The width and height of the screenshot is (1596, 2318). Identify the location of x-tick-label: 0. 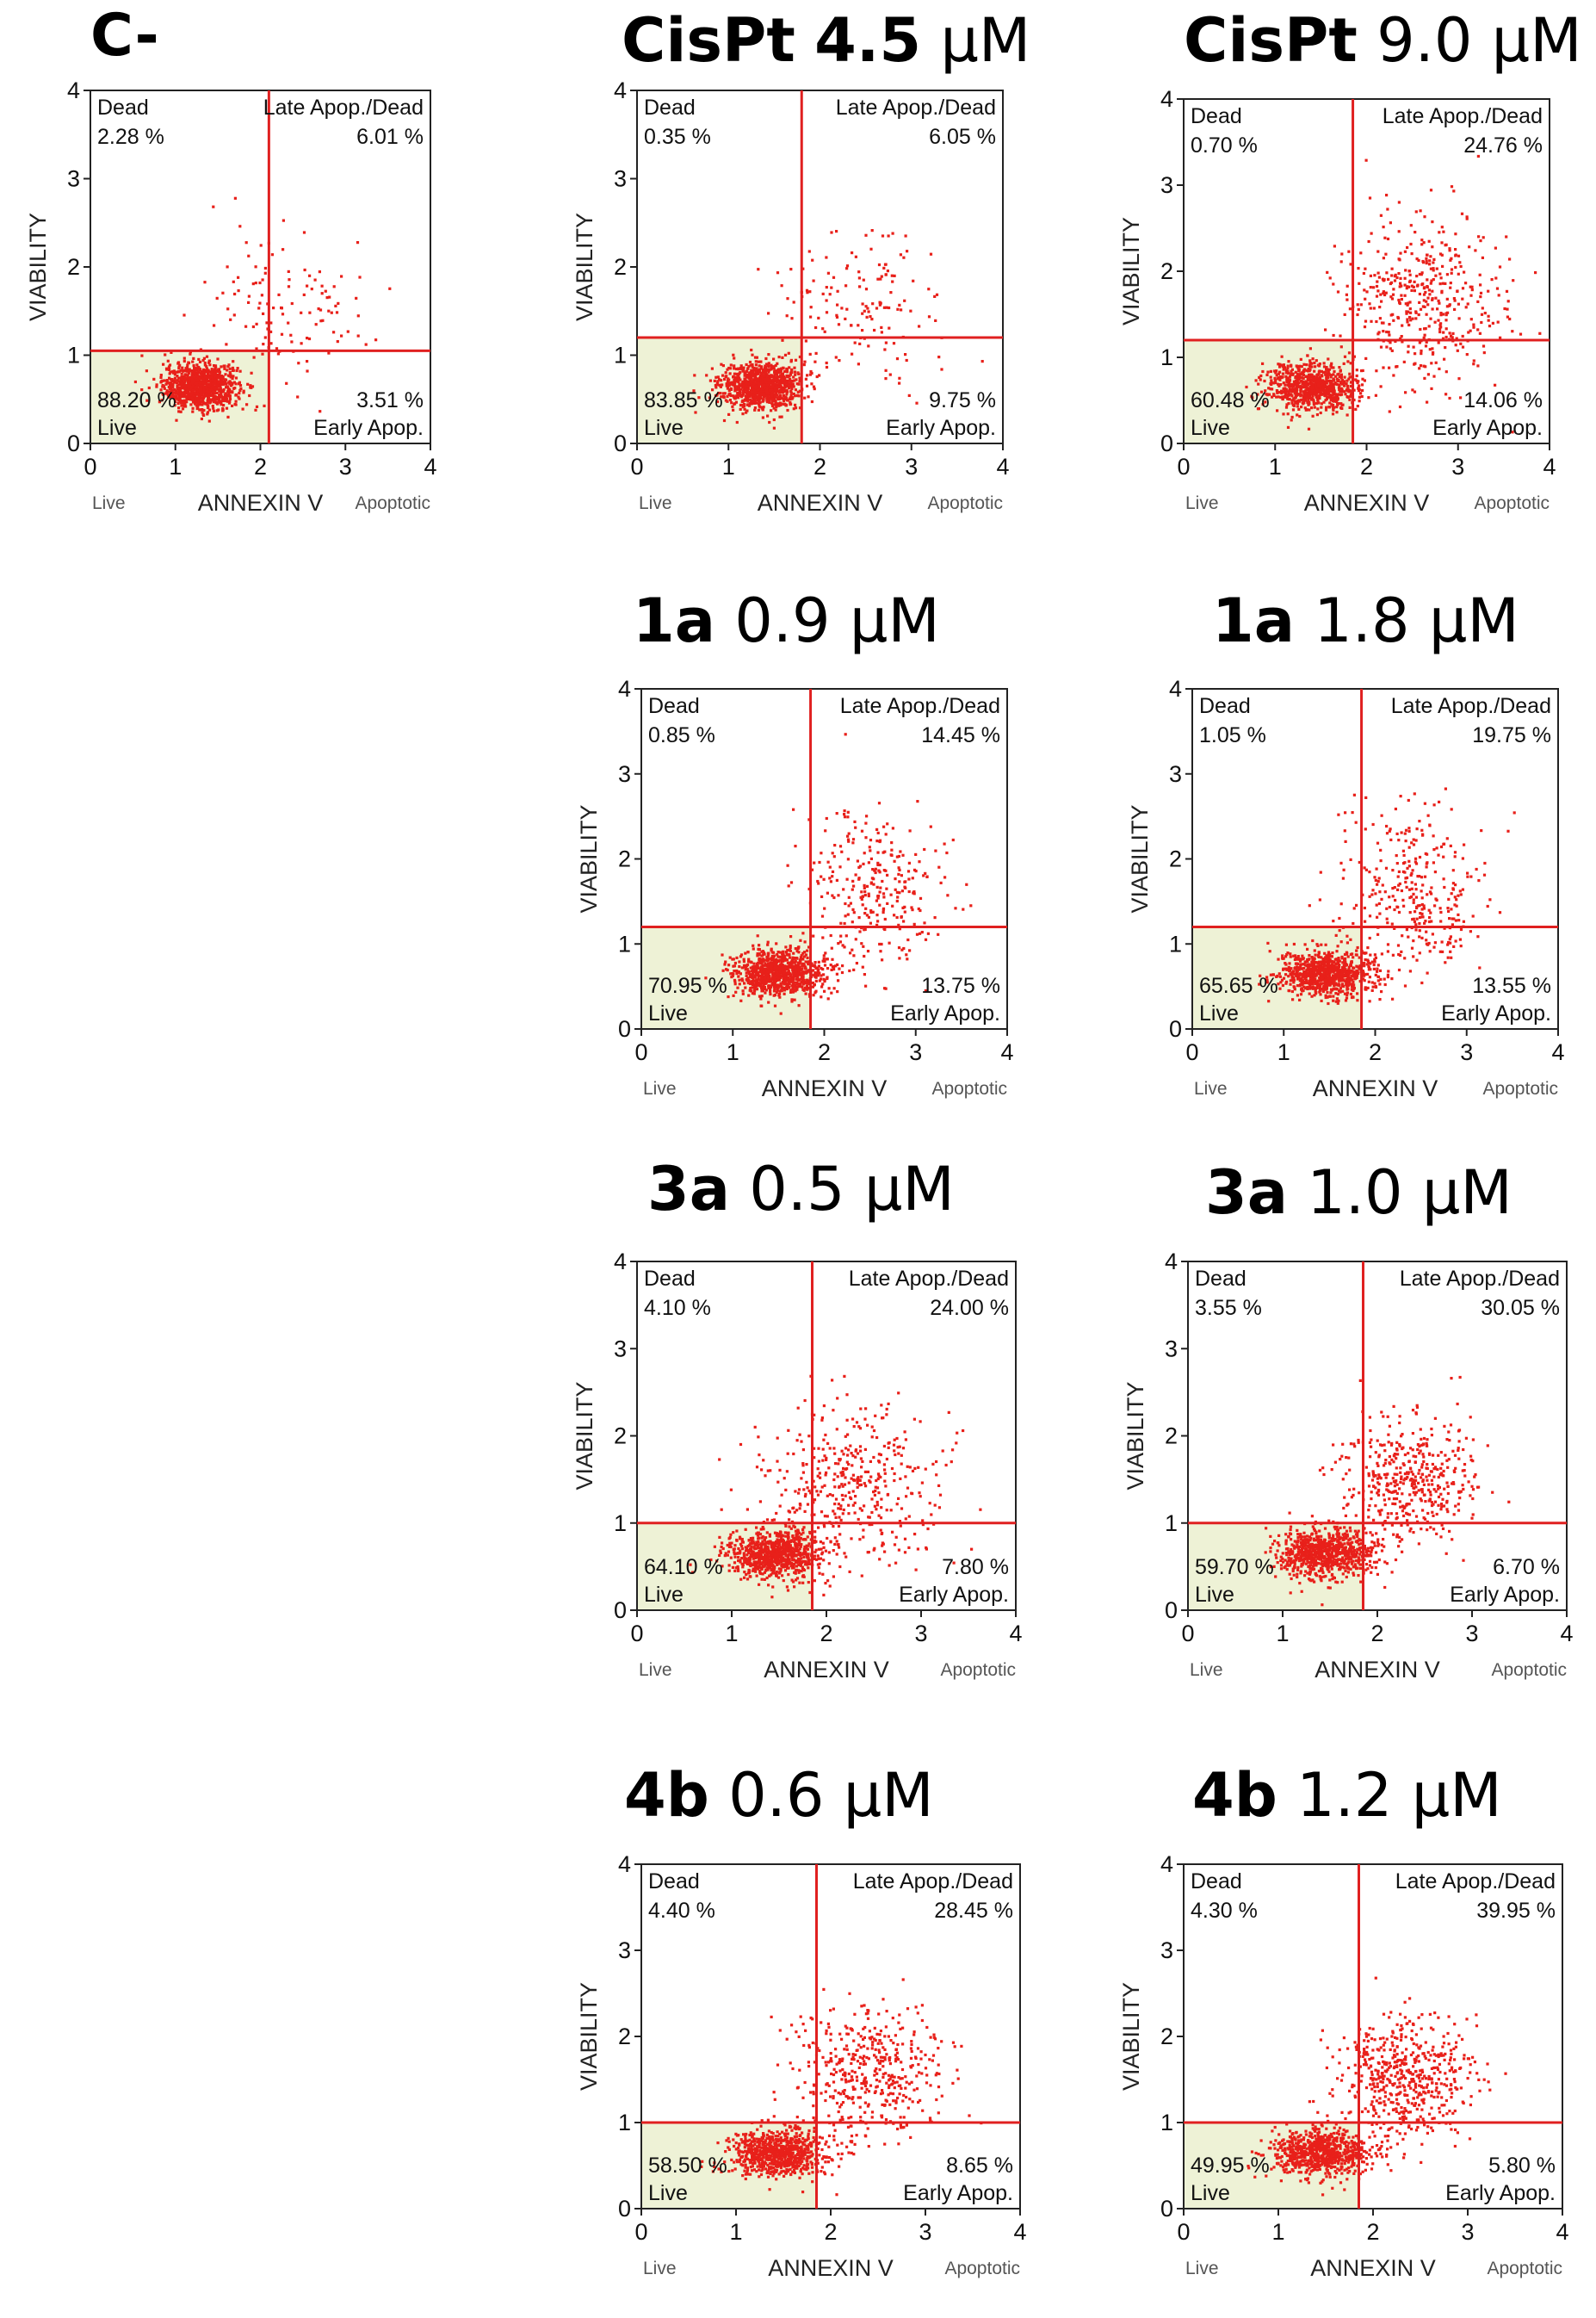
(90, 467).